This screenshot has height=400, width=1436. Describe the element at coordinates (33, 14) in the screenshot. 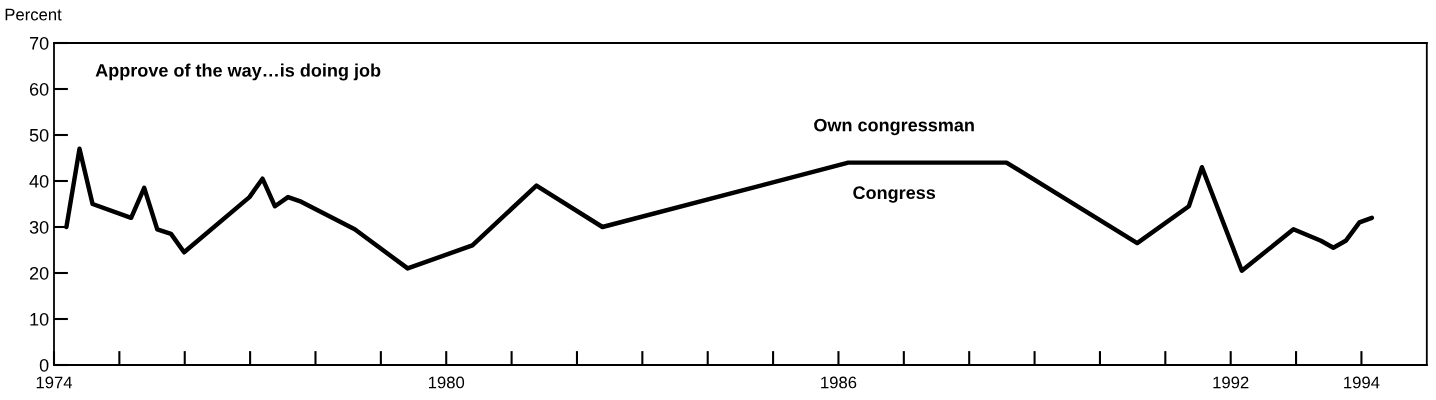

I see `y-axis-title: Percent` at that location.